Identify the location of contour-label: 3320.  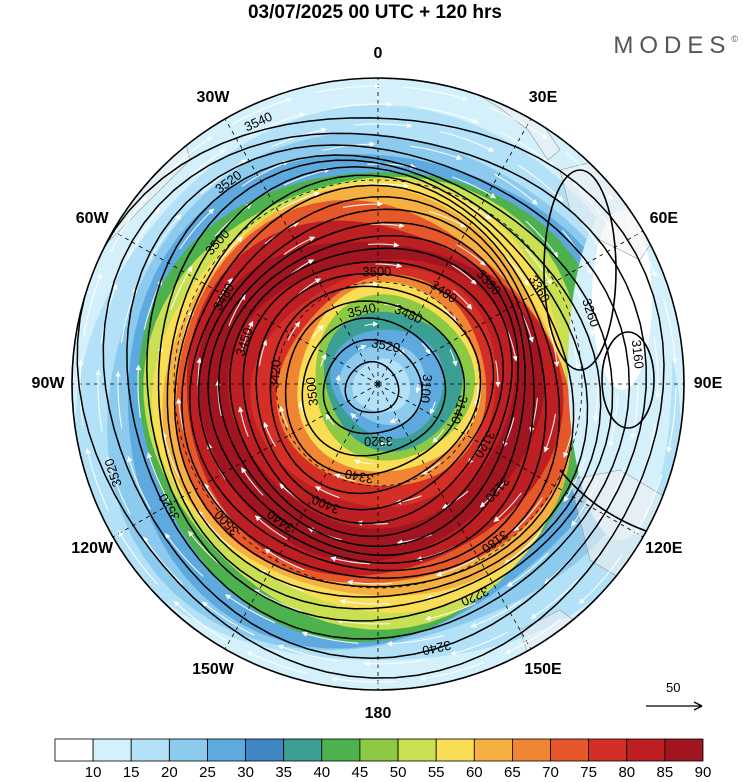
(378, 441).